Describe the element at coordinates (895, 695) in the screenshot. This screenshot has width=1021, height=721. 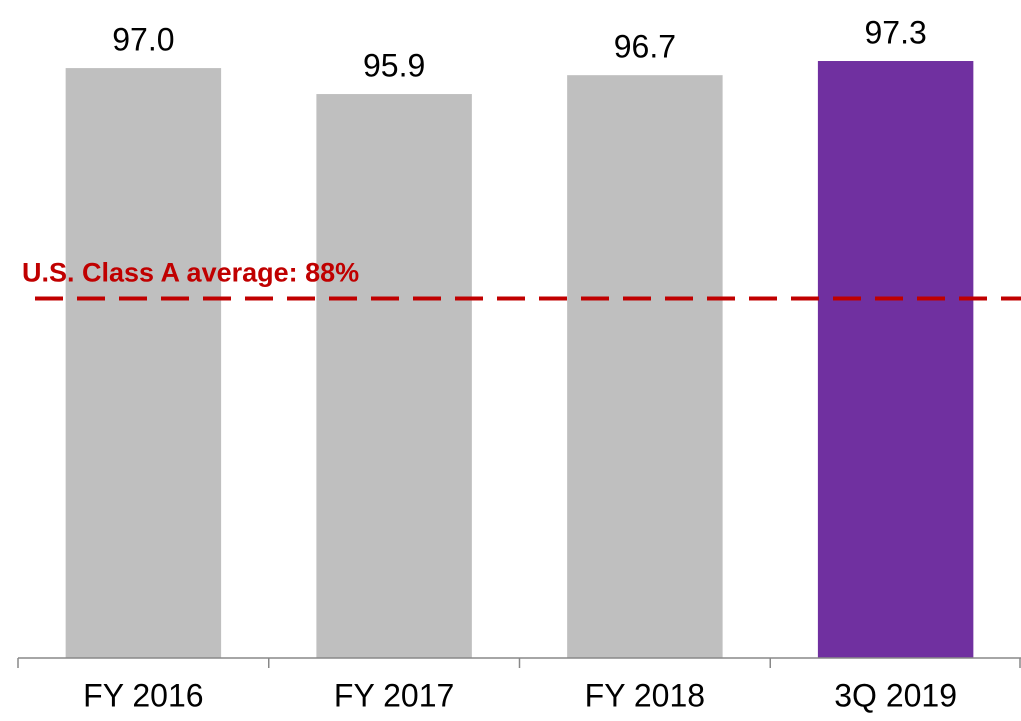
I see `x-tick-label: 3Q 2019` at that location.